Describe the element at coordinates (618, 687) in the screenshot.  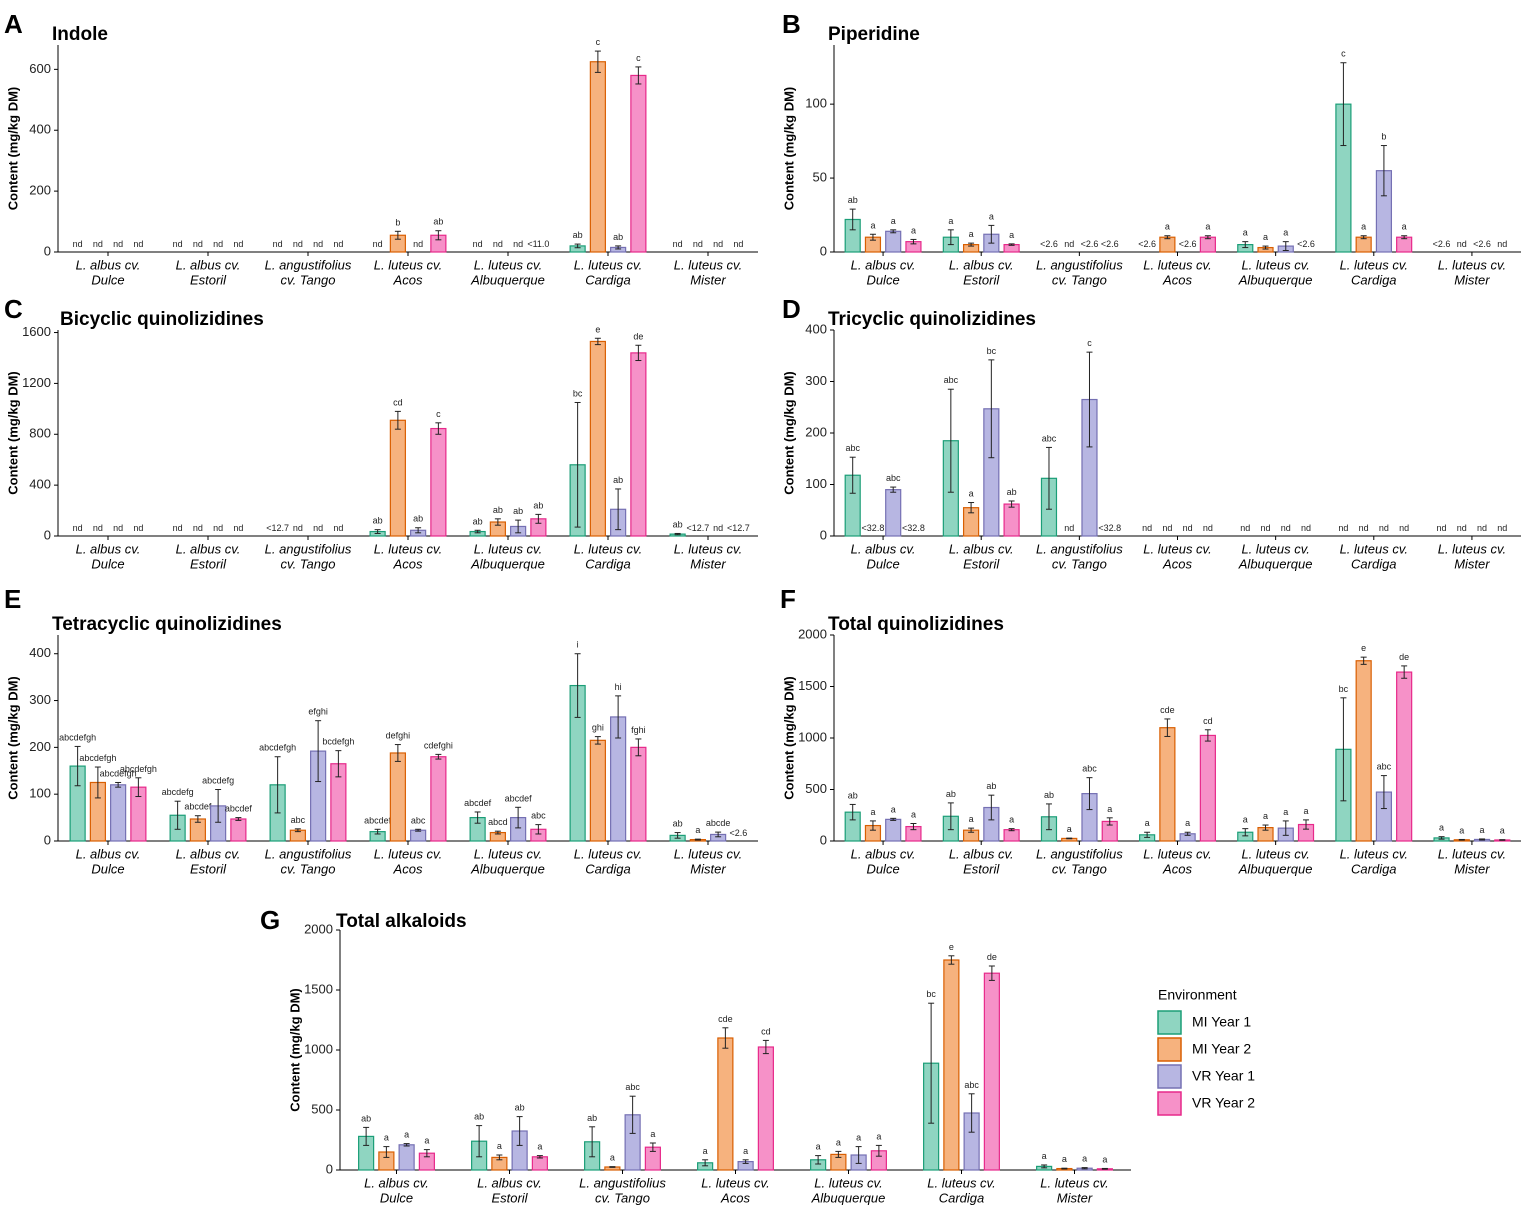
I see `significance-label: hi` at that location.